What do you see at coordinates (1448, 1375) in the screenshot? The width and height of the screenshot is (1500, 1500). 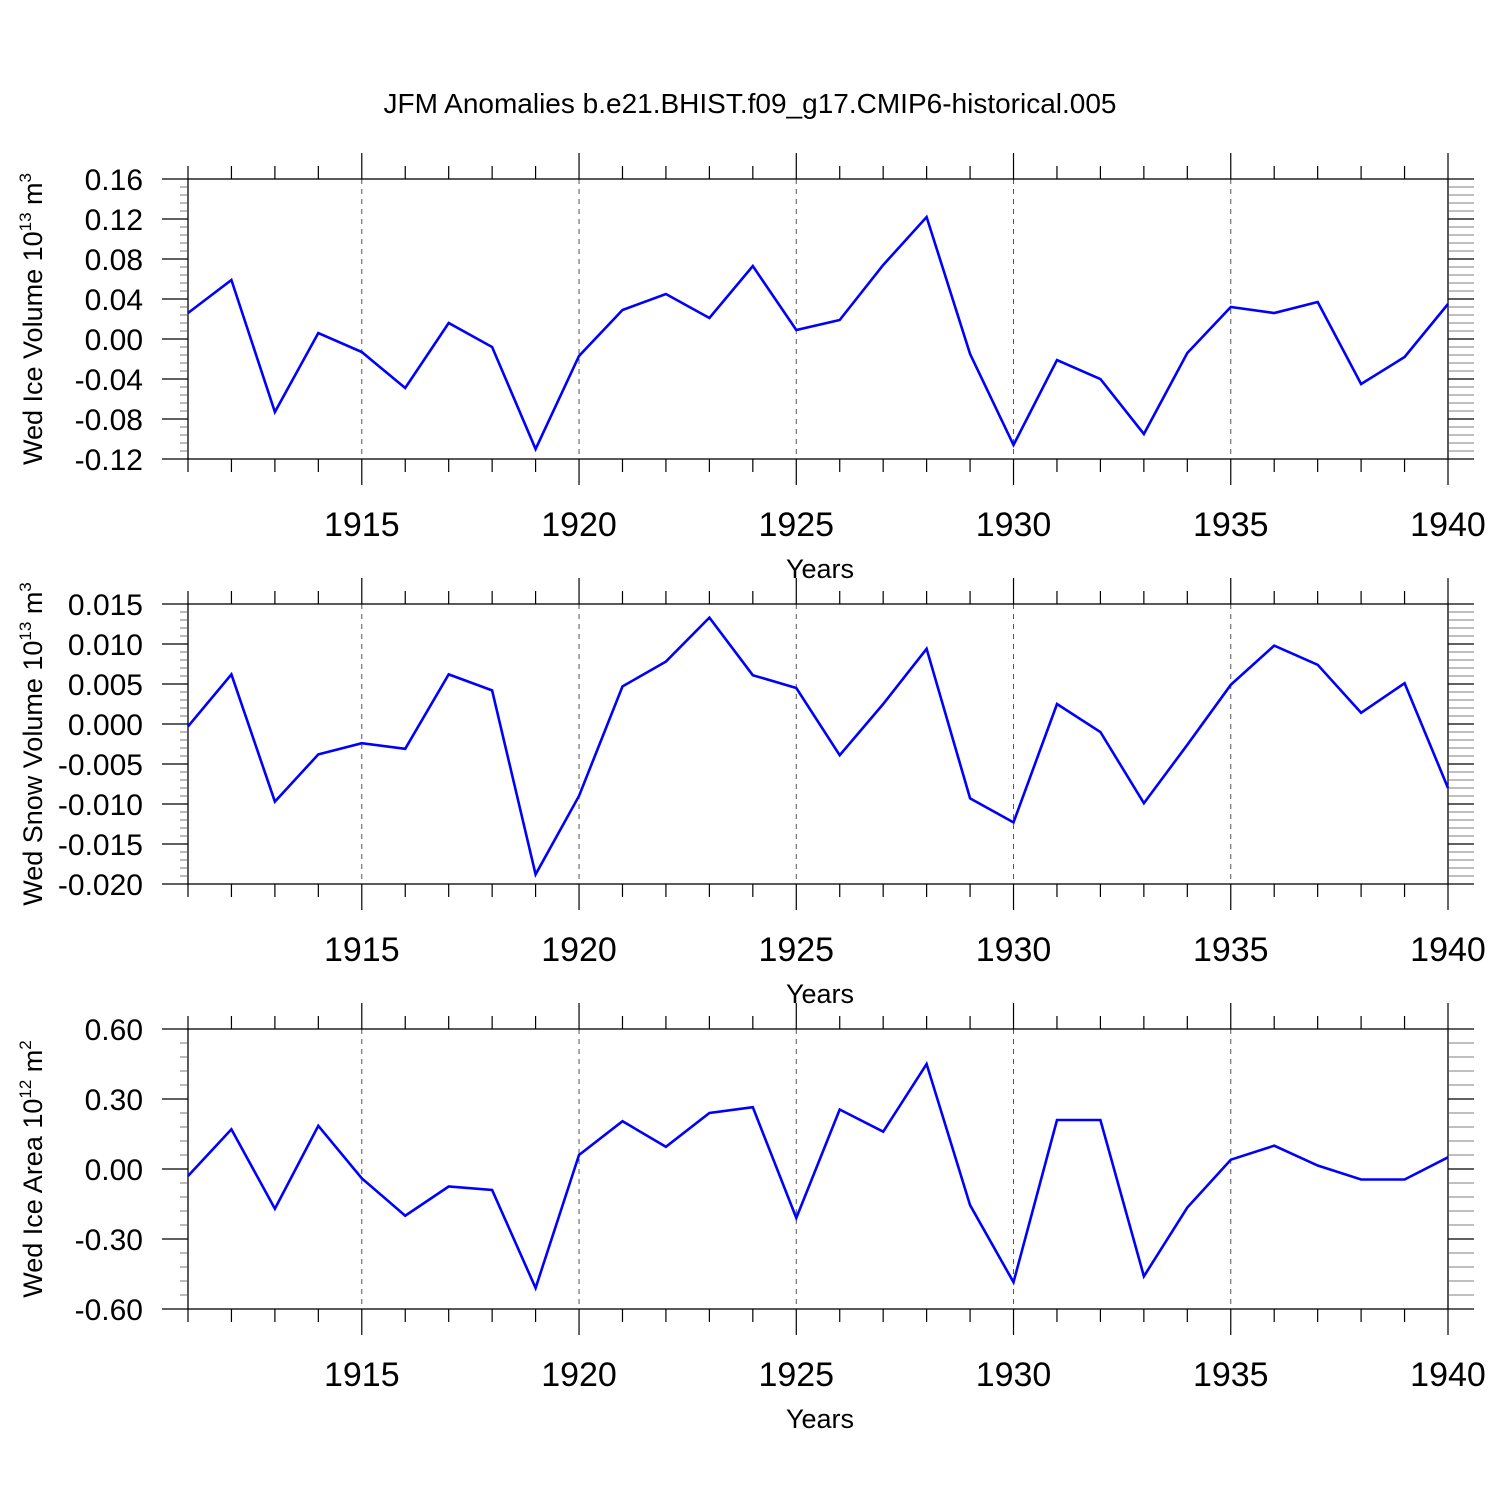 I see `x-tick-label: 1940` at bounding box center [1448, 1375].